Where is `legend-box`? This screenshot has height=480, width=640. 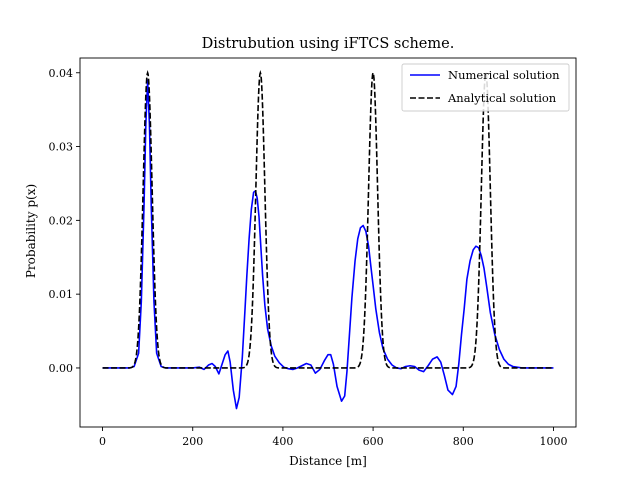
legend-box is located at coordinates (485, 87).